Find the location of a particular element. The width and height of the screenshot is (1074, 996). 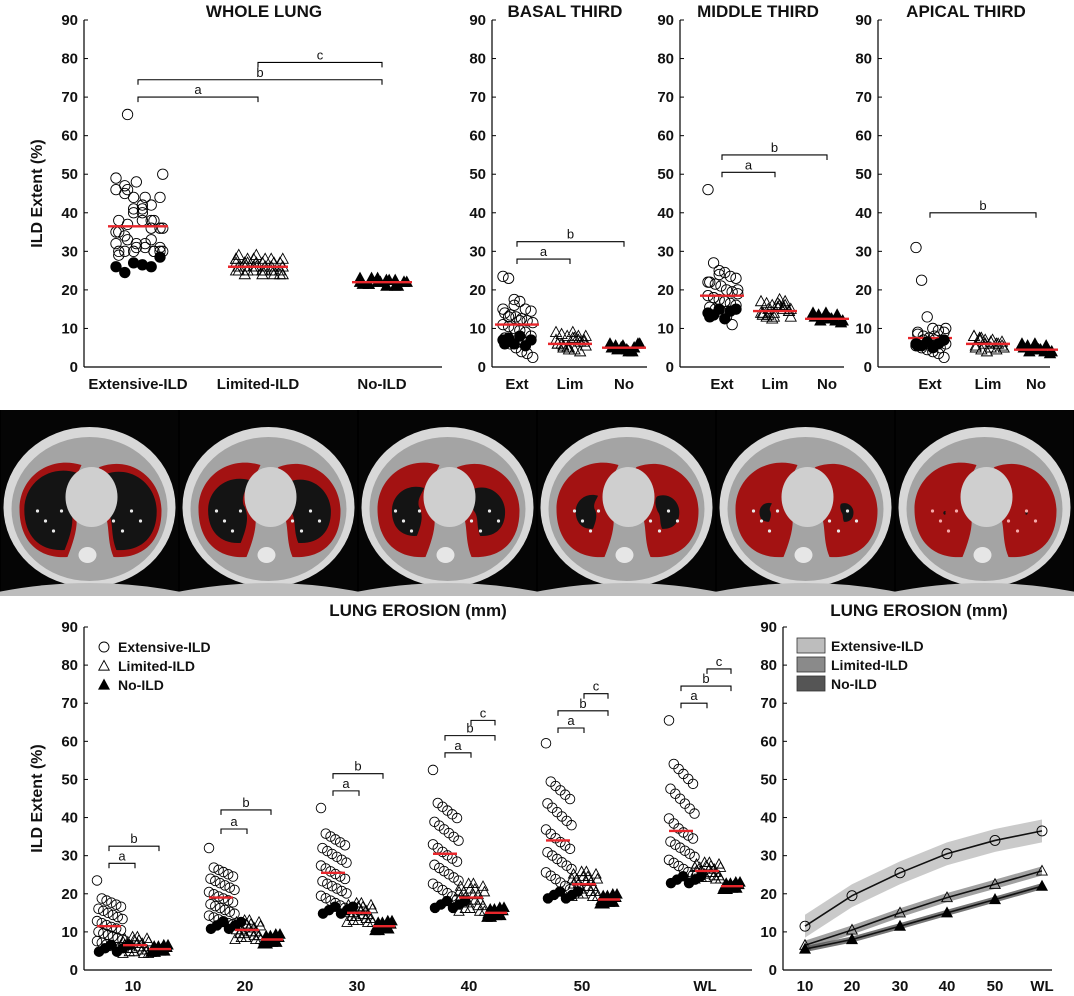

x-tick-label: No-ILD is located at coordinates (381, 384).